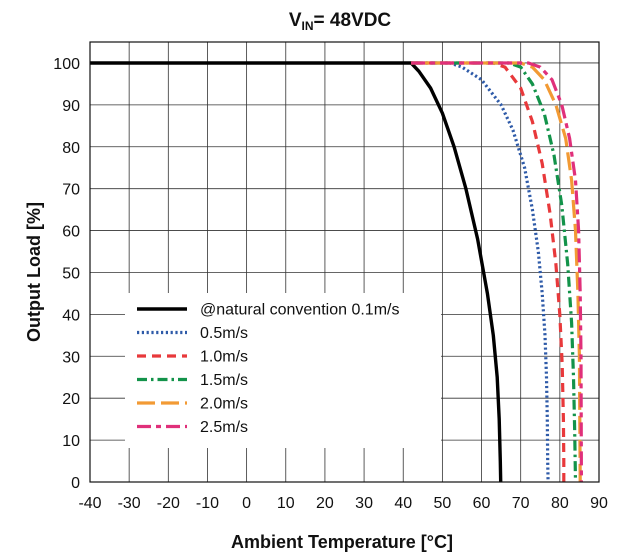 Image resolution: width=619 pixels, height=557 pixels. What do you see at coordinates (71, 106) in the screenshot?
I see `y-tick-label: 90` at bounding box center [71, 106].